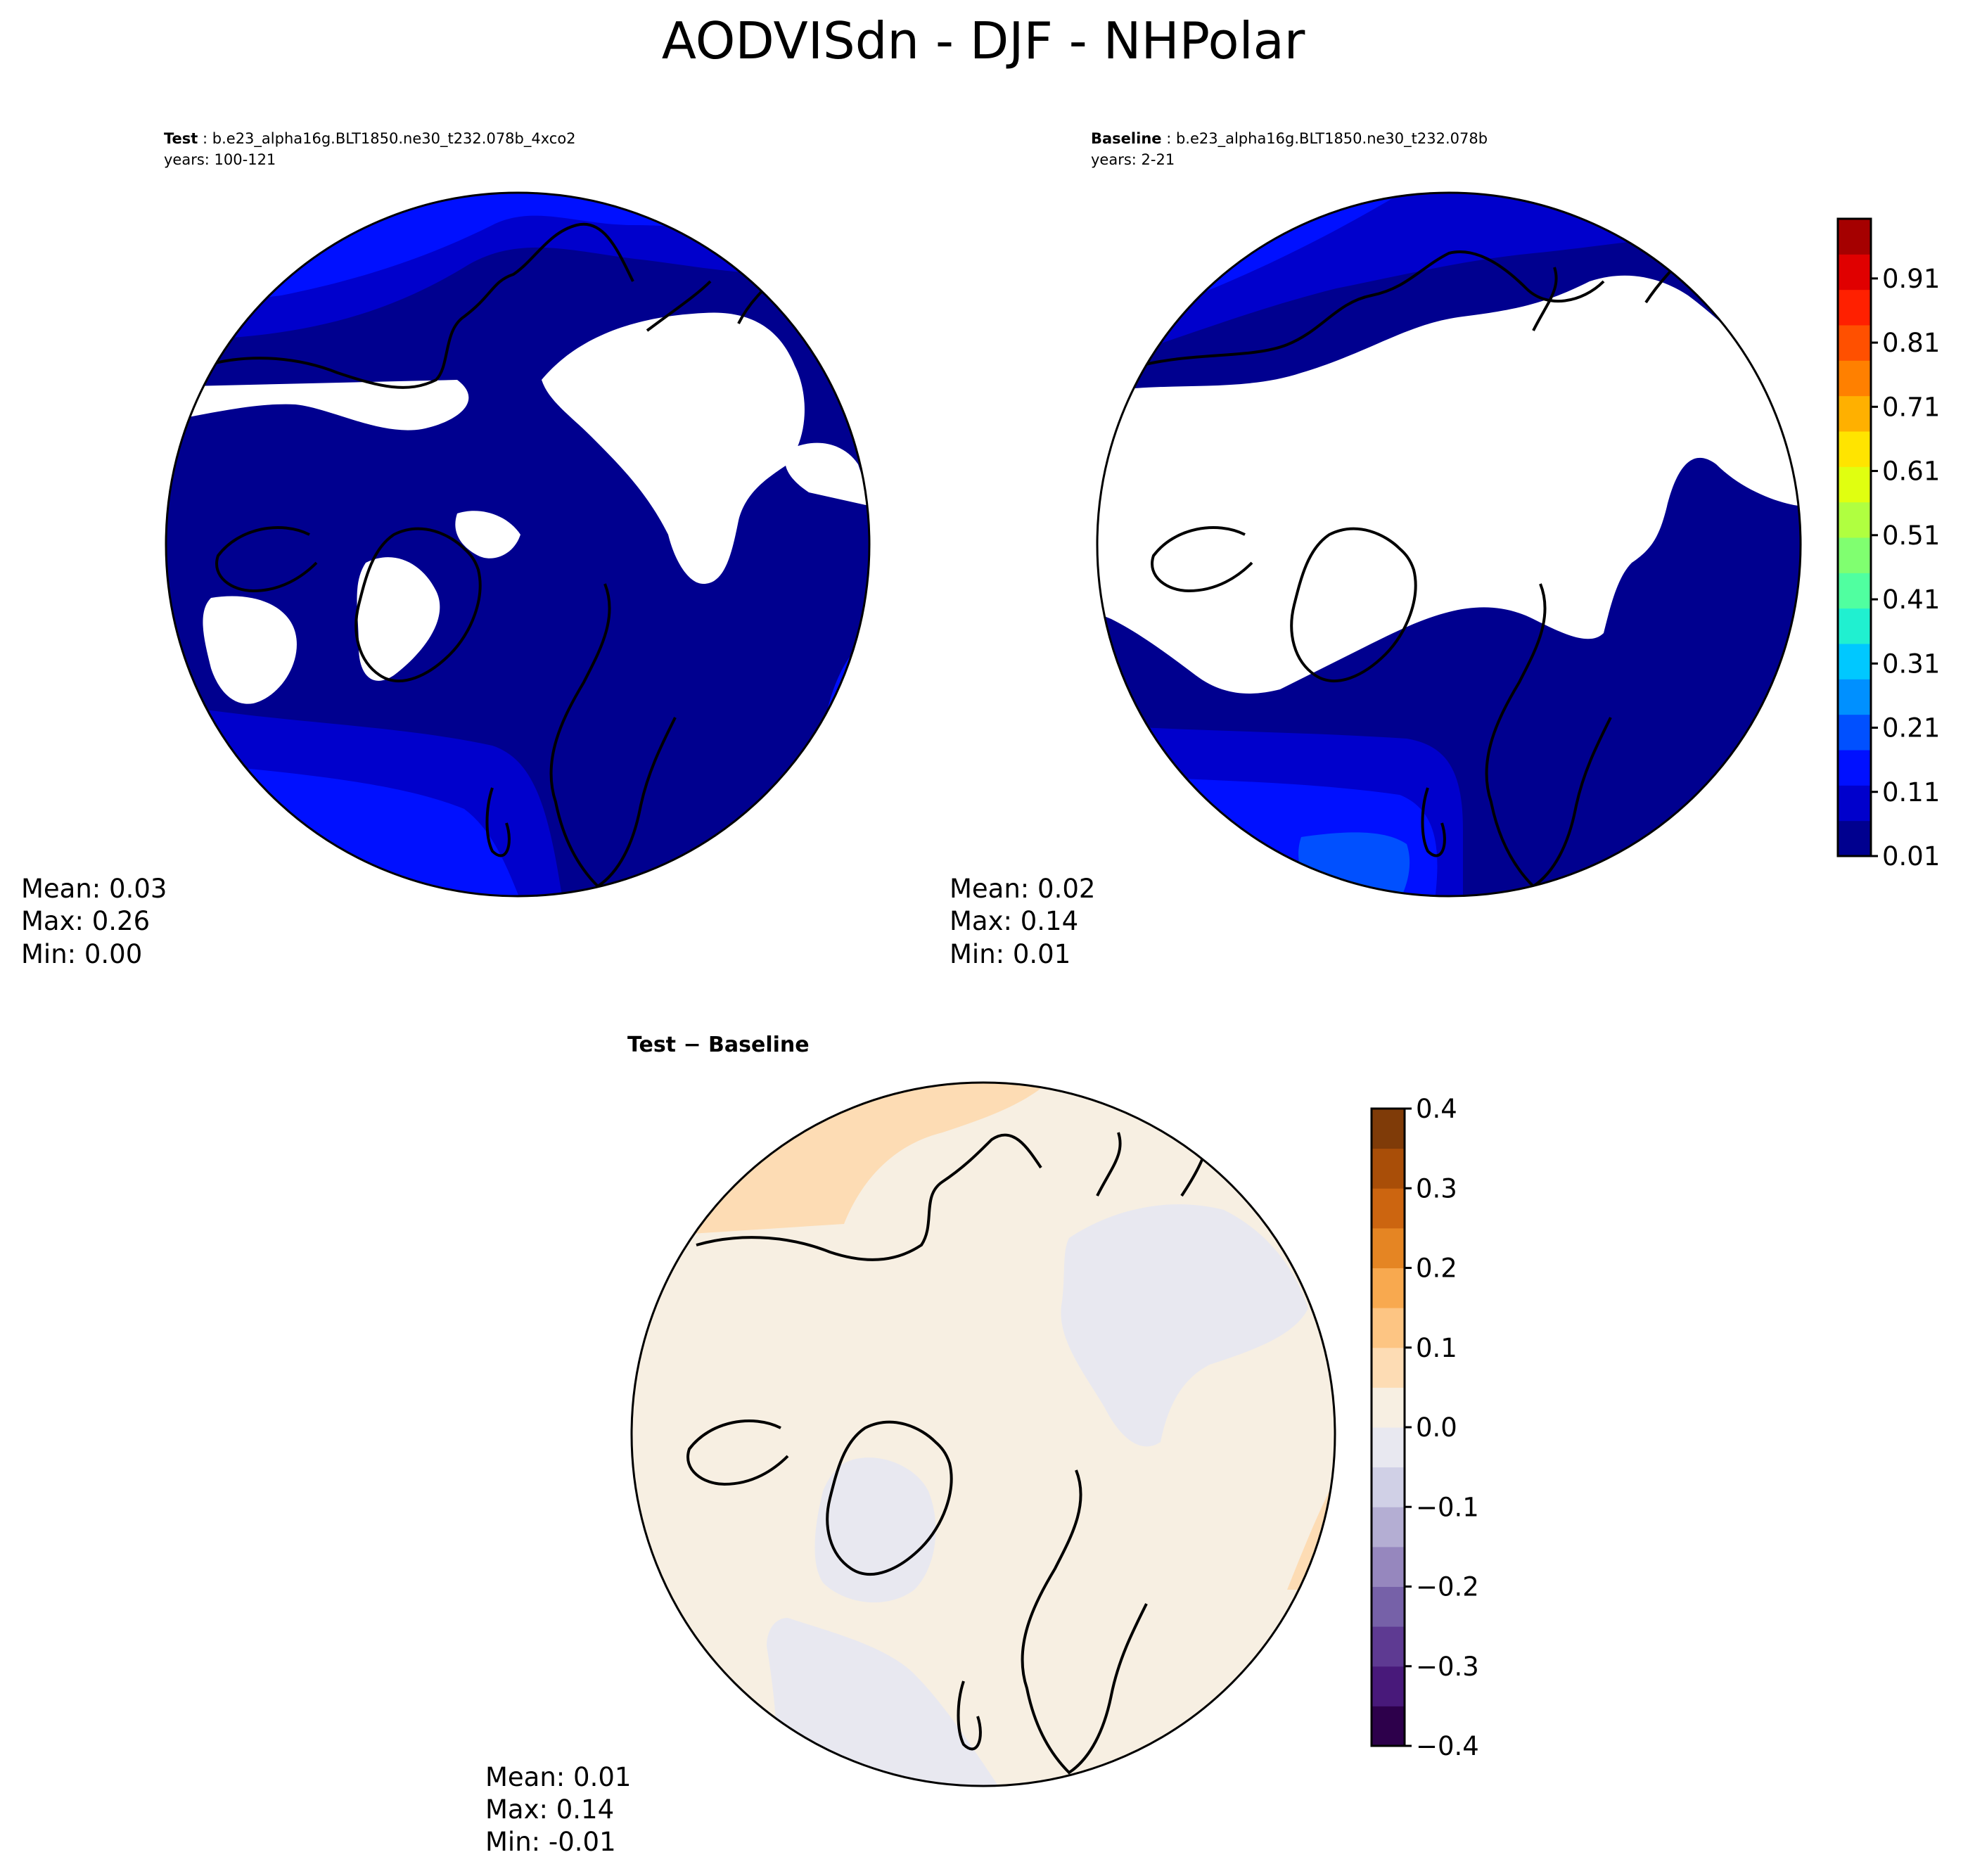  Describe the element at coordinates (549, 1809) in the screenshot. I see `diff-max: Max: 0.14` at that location.